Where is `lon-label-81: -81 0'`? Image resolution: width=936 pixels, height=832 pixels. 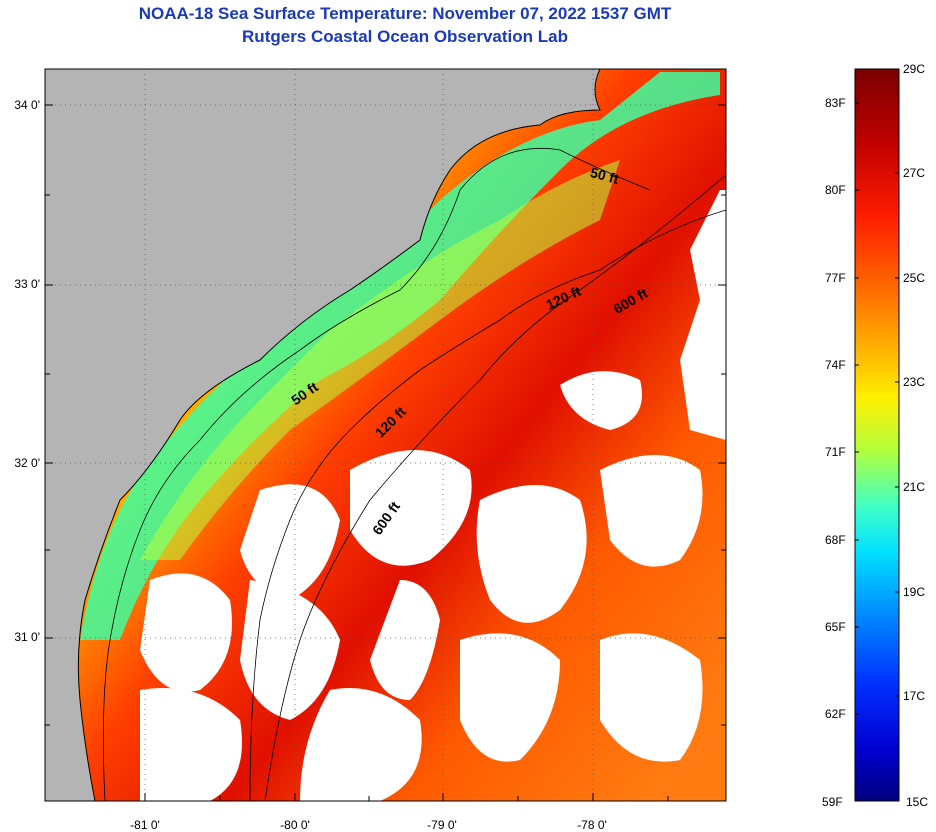 lon-label-81: -81 0' is located at coordinates (145, 825).